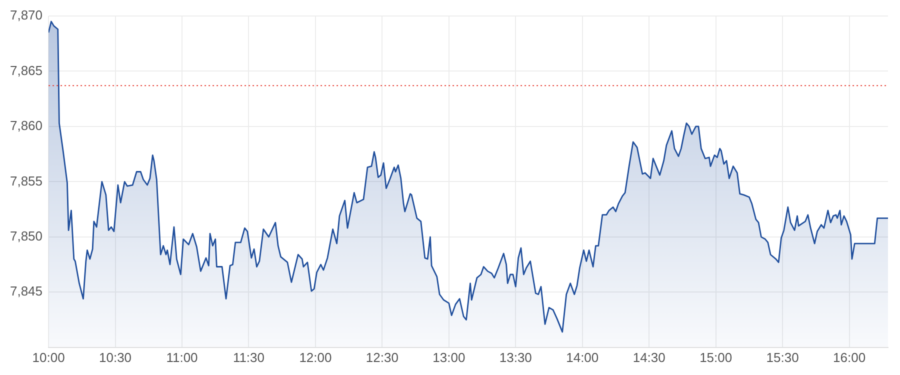 Image resolution: width=900 pixels, height=375 pixels. What do you see at coordinates (849, 357) in the screenshot?
I see `x-tick-label: 16:00` at bounding box center [849, 357].